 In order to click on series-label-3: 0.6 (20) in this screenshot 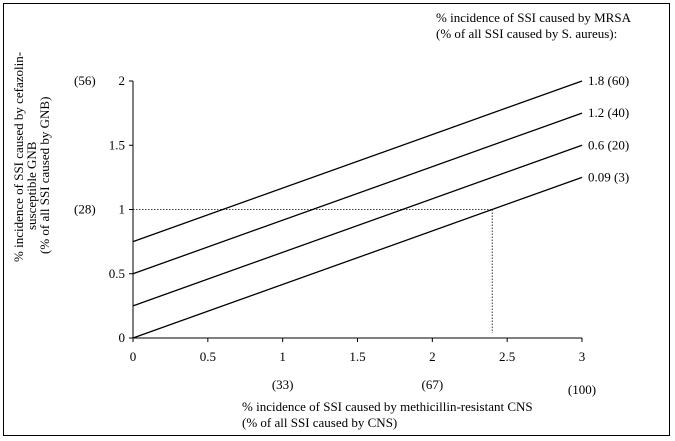, I will do `click(608, 144)`.